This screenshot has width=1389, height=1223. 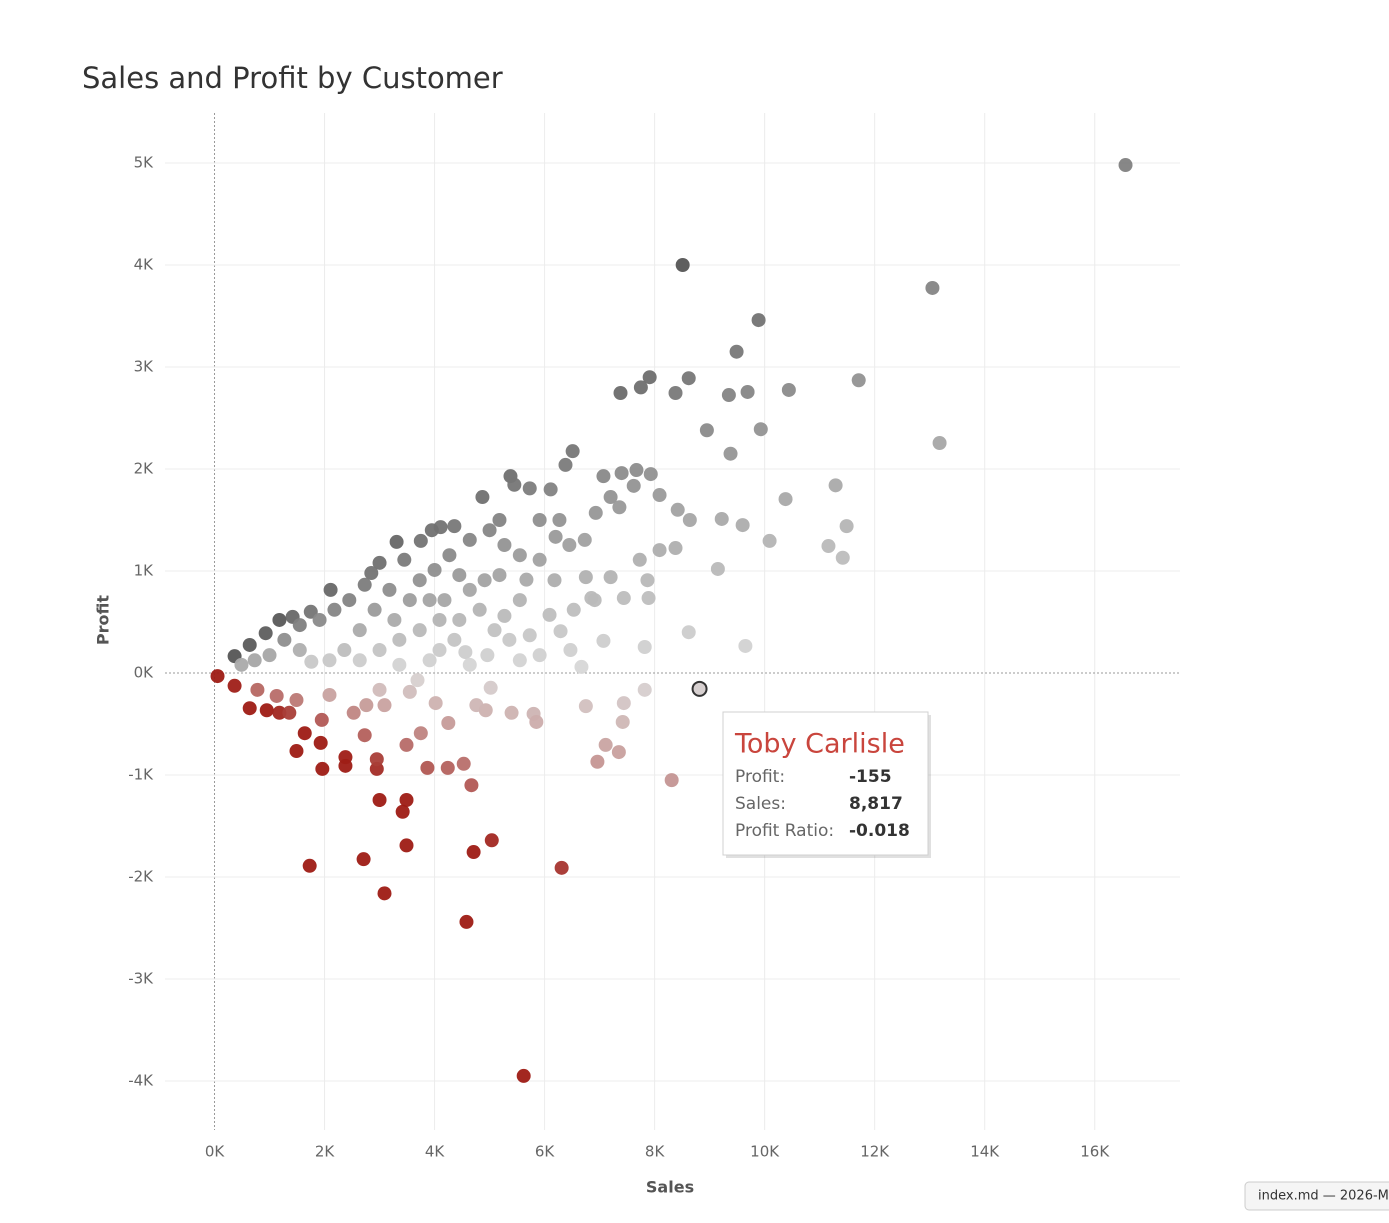 I want to click on x-tick-label: 2K, so click(x=325, y=1152).